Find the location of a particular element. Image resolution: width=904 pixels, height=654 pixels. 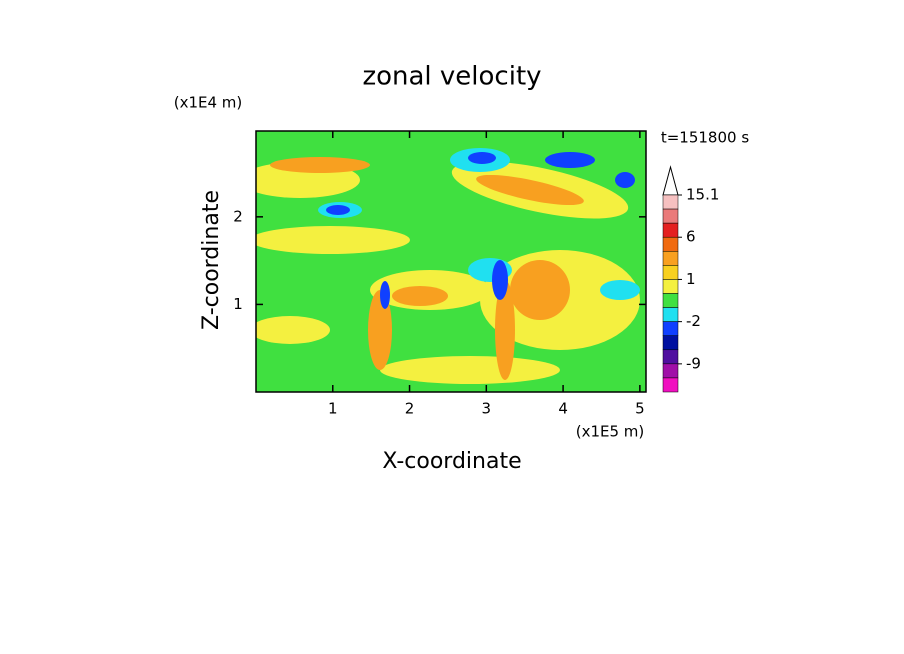

chart-title: zonal velocity is located at coordinates (451, 77).